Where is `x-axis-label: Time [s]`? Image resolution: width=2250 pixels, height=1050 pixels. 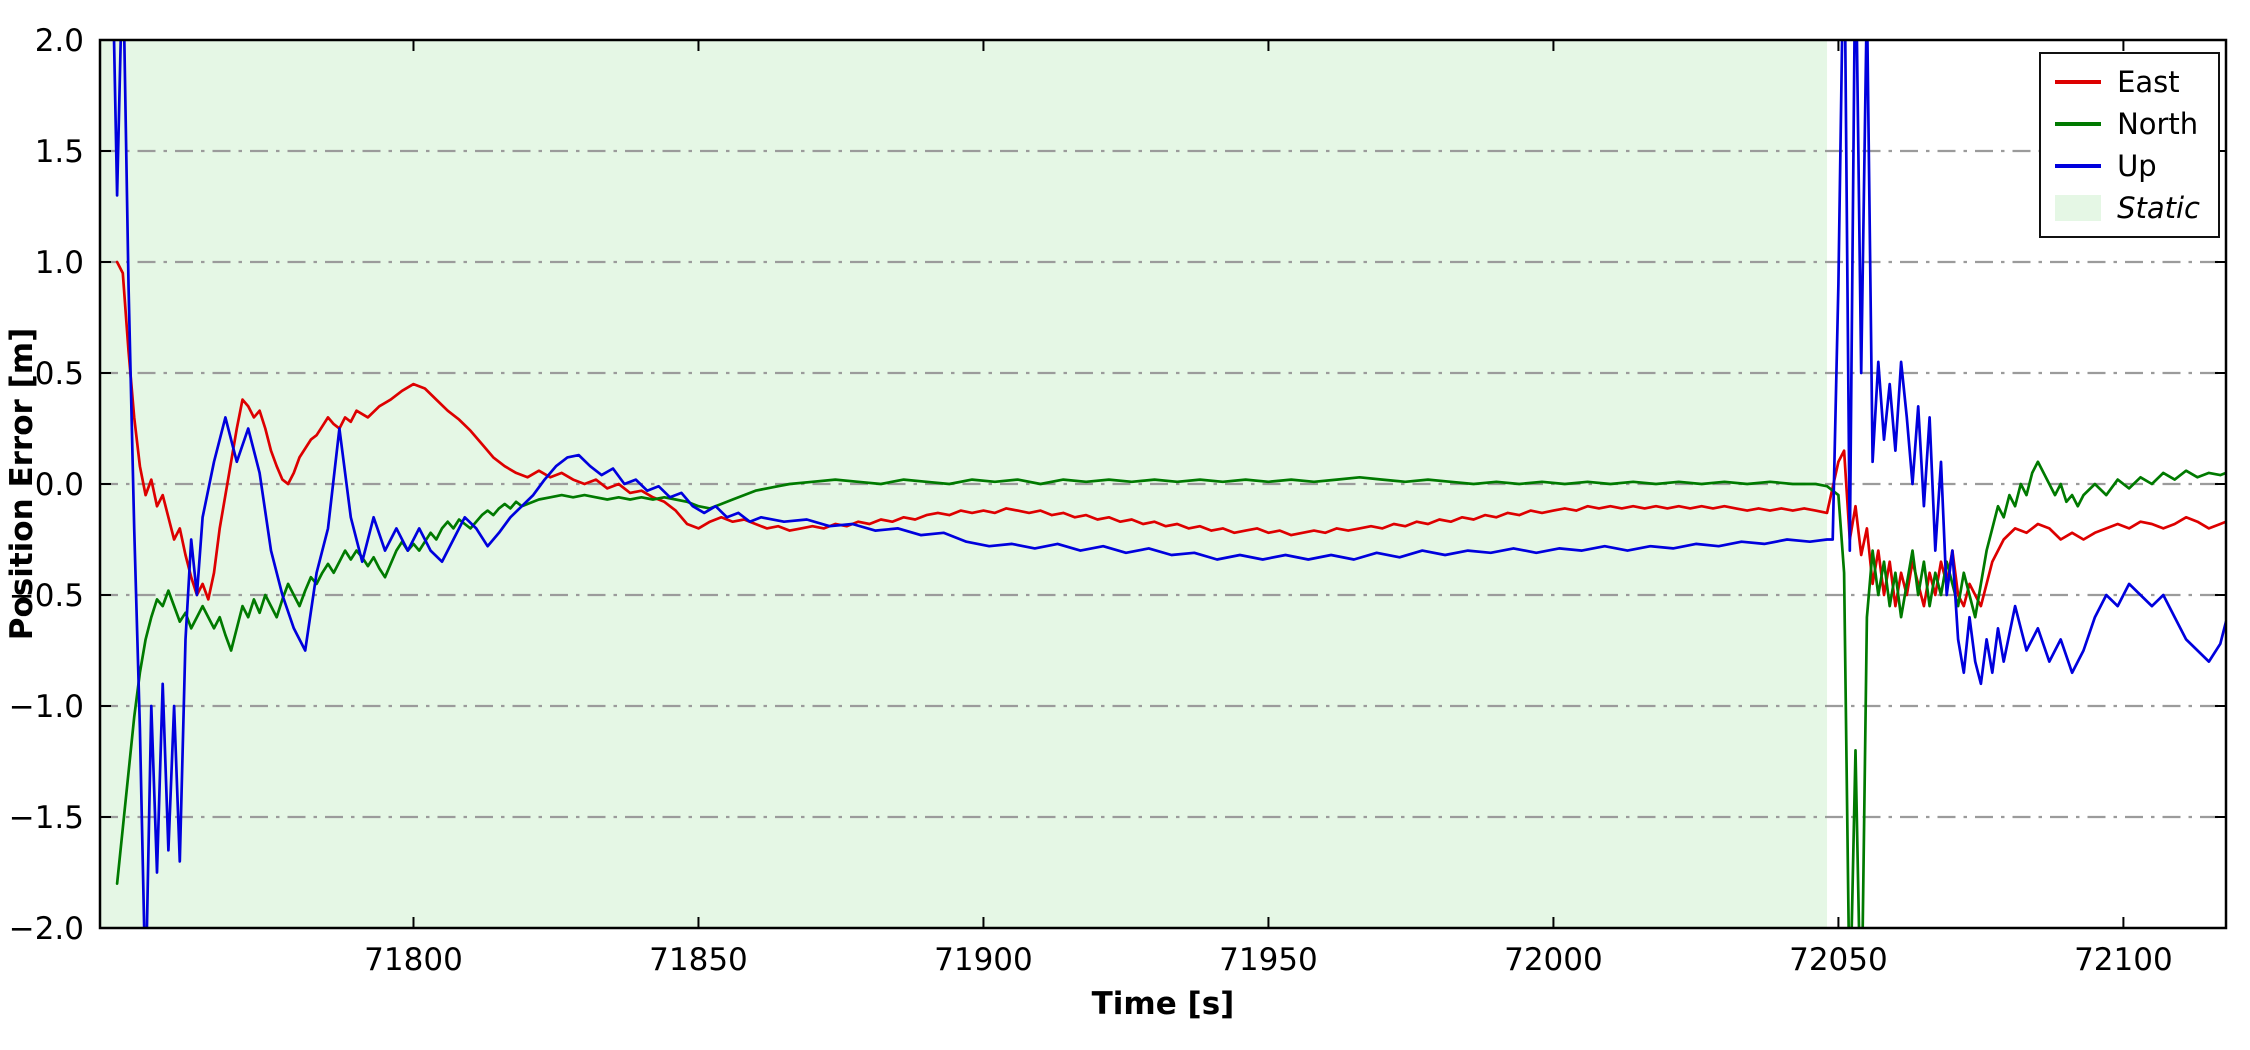 x-axis-label: Time [s] is located at coordinates (1163, 1004).